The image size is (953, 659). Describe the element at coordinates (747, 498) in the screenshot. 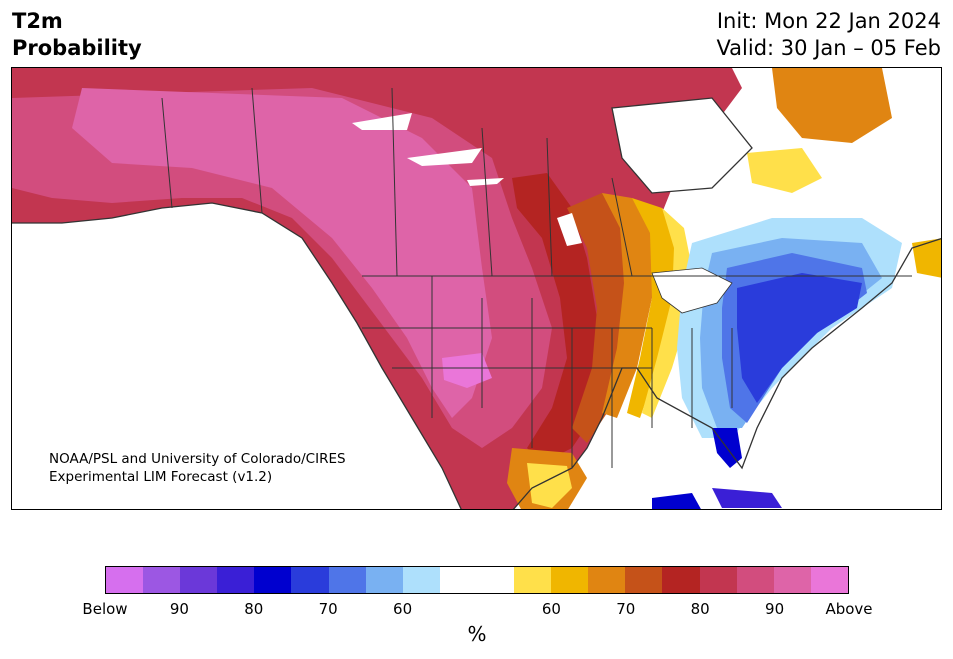

I see `hispaniola-below` at that location.